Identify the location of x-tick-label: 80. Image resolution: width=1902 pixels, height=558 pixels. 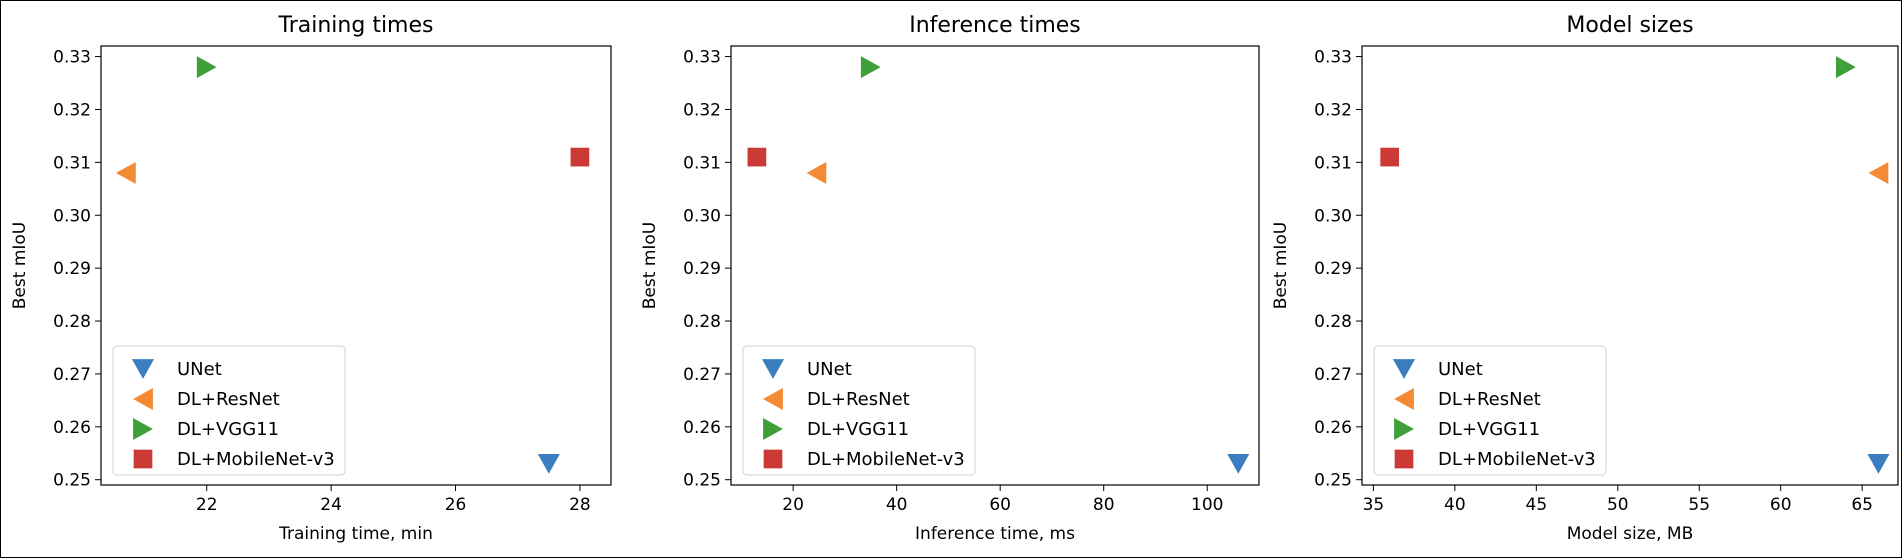
(1104, 505).